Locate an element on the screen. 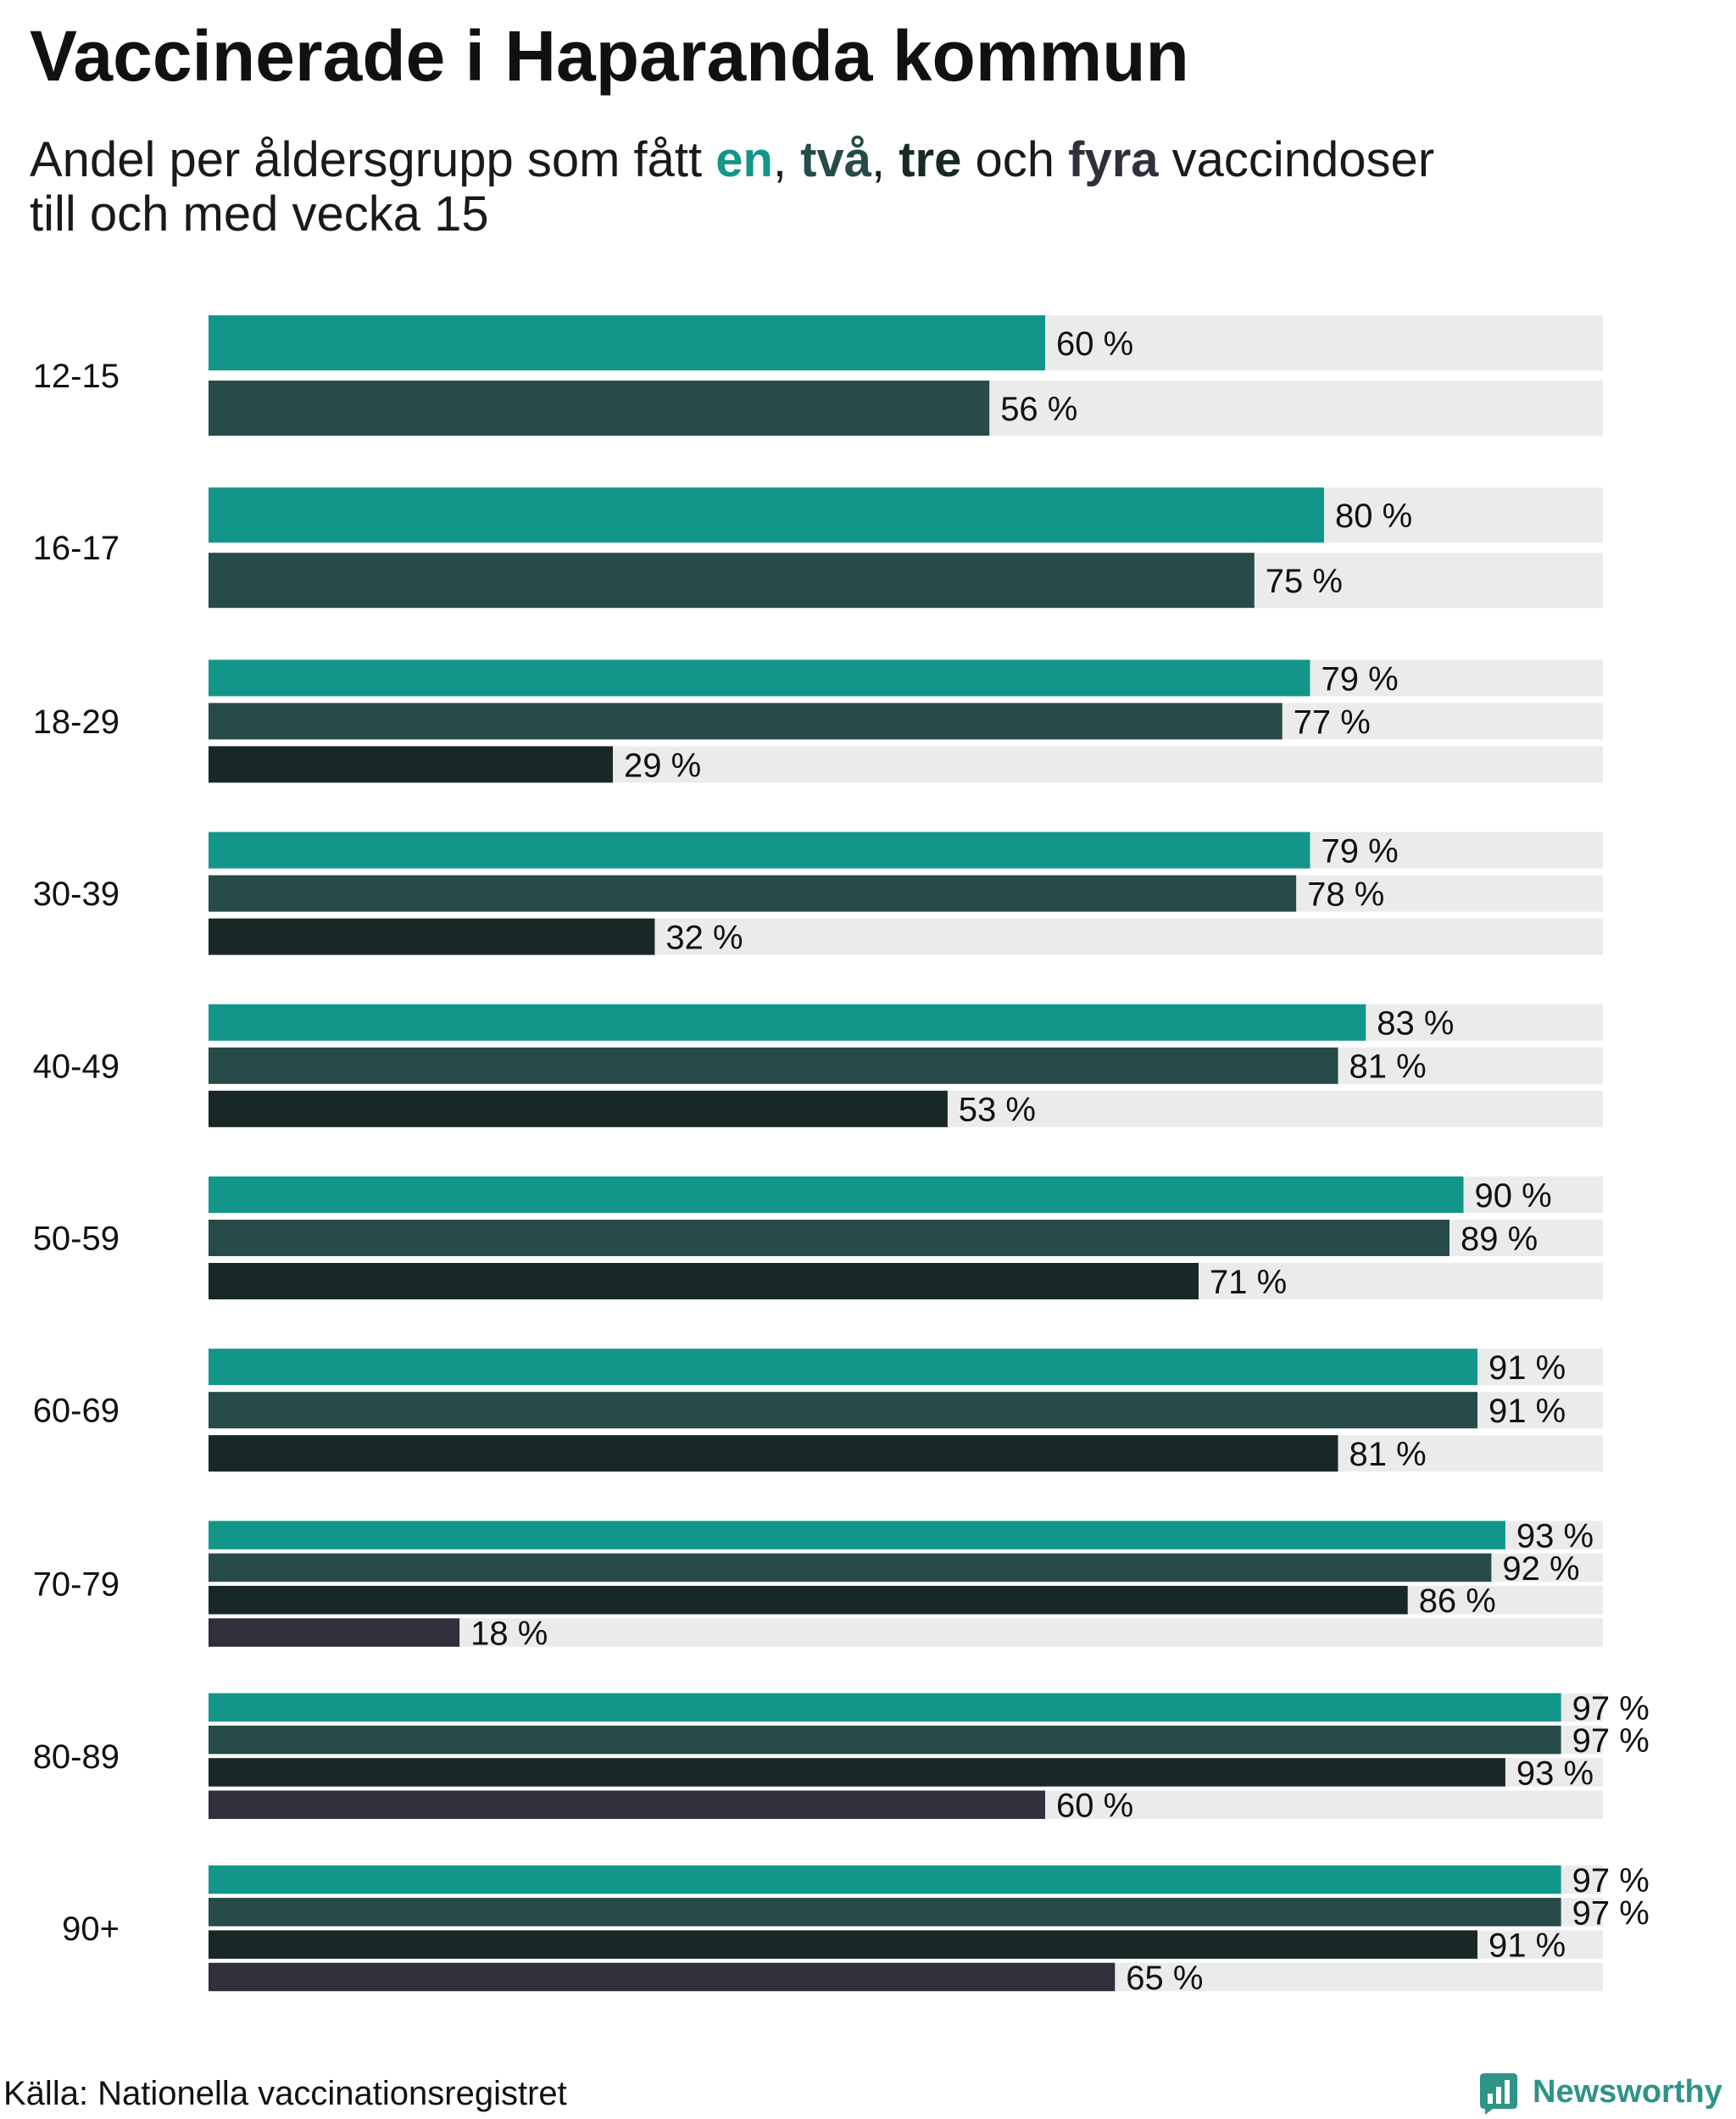  category-label: 30-39 is located at coordinates (76, 894).